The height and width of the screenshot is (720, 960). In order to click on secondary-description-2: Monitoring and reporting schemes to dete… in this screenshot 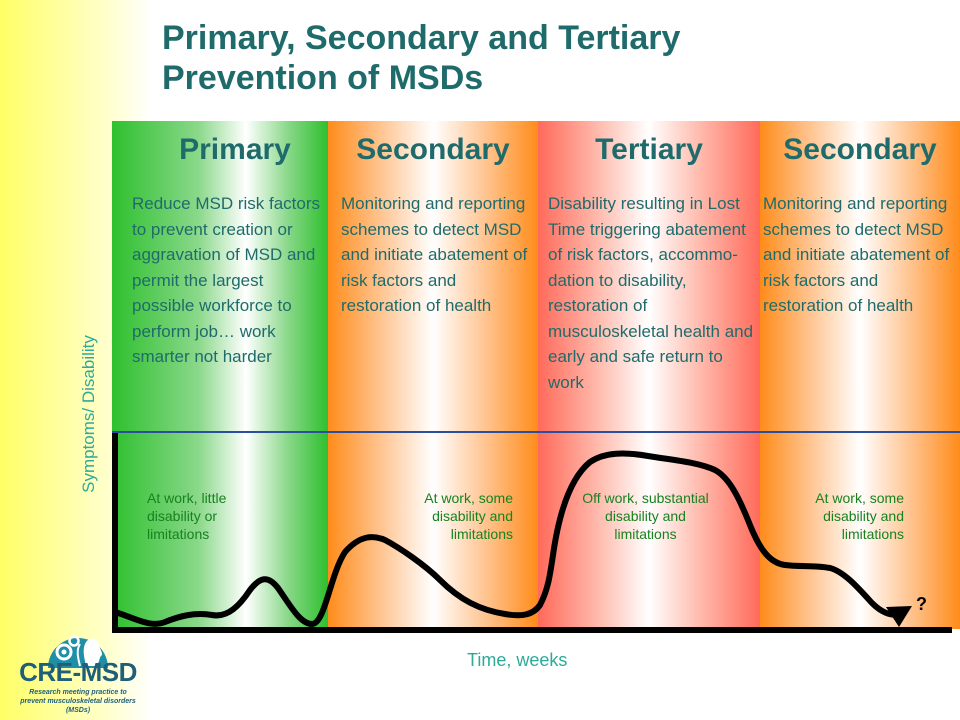, I will do `click(856, 254)`.